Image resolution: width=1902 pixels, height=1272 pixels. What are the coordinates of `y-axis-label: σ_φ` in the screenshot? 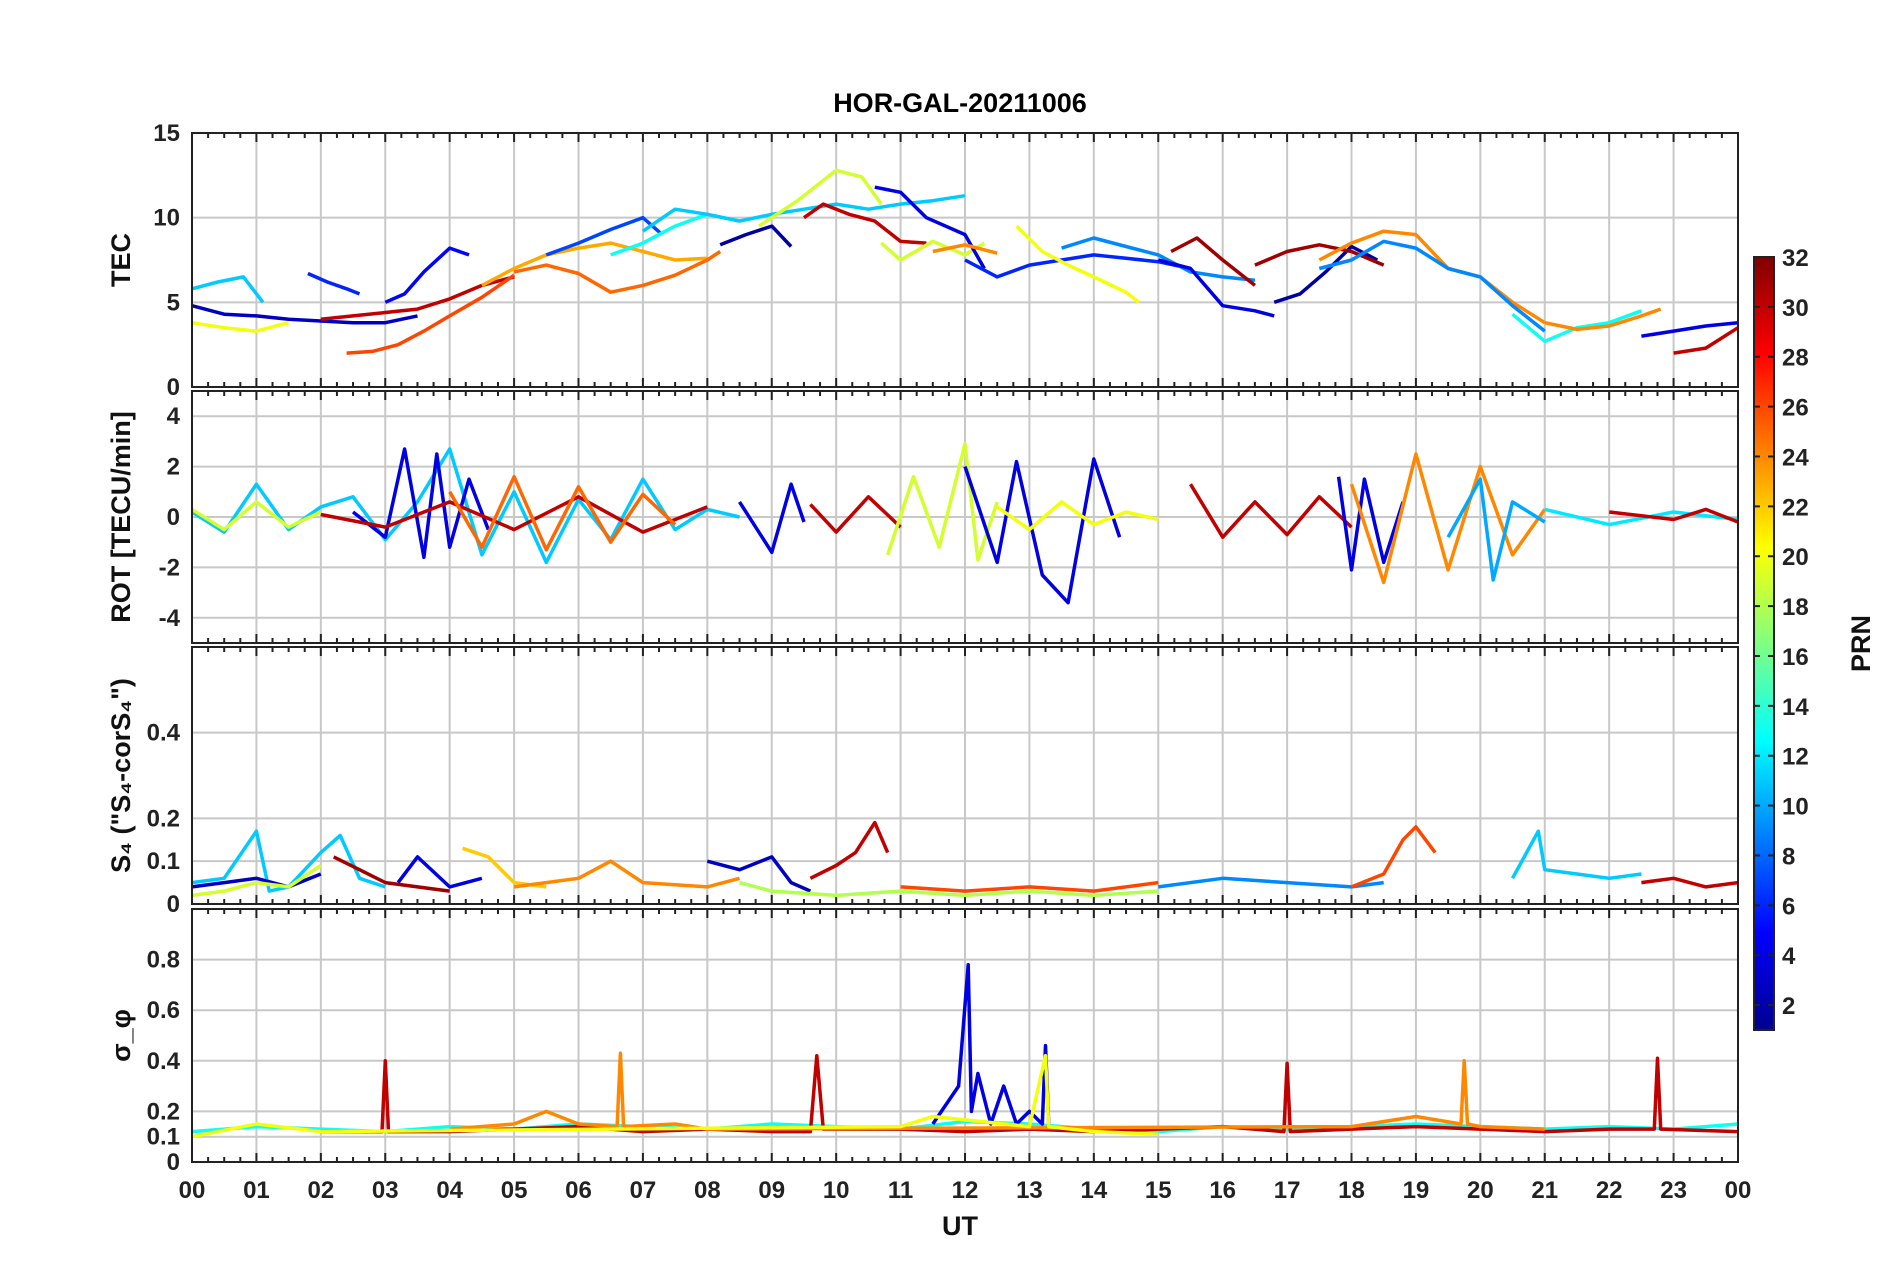 It's located at (121, 1035).